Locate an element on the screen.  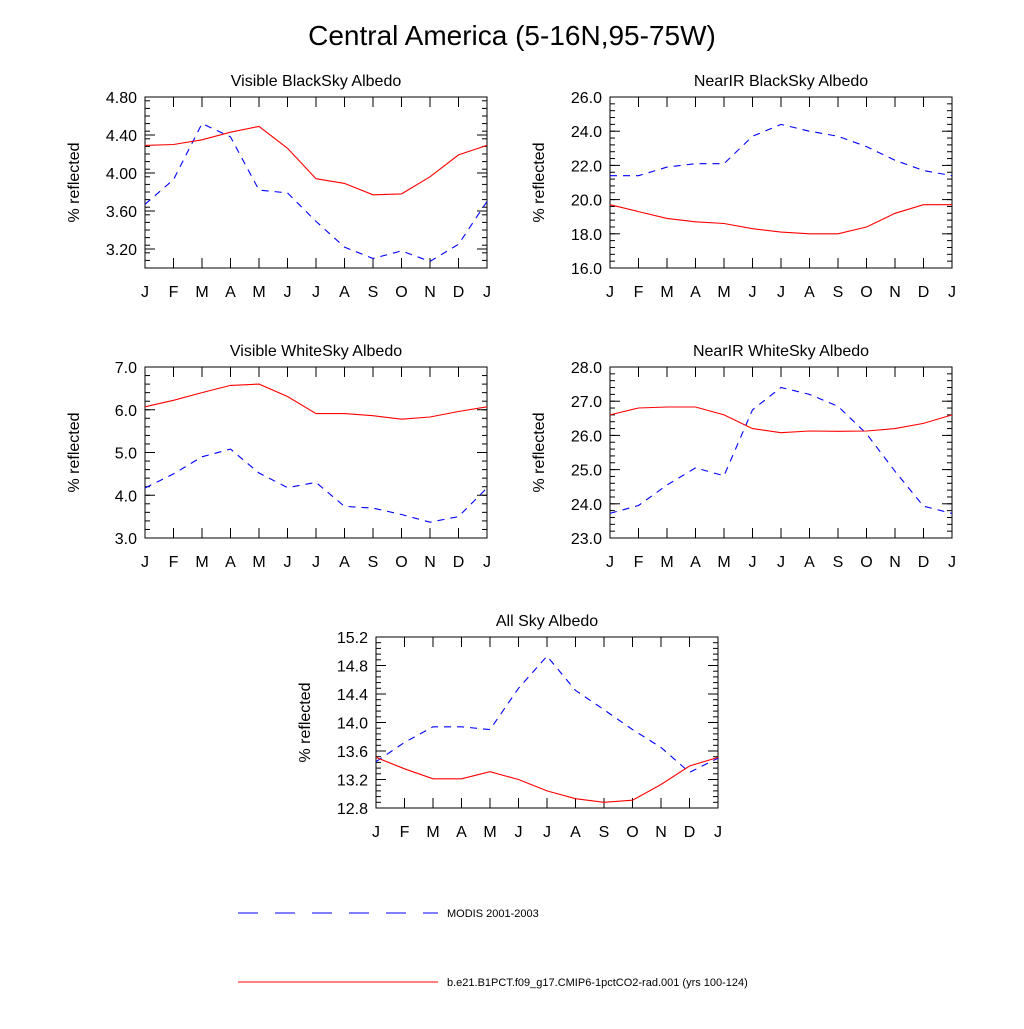
y-tick-label: 15.2 is located at coordinates (352, 638).